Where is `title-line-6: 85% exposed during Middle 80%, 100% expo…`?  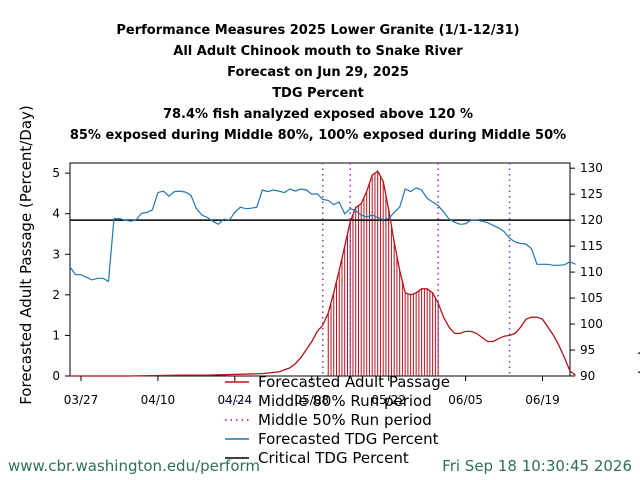
title-line-6: 85% exposed during Middle 80%, 100% expo… is located at coordinates (318, 135).